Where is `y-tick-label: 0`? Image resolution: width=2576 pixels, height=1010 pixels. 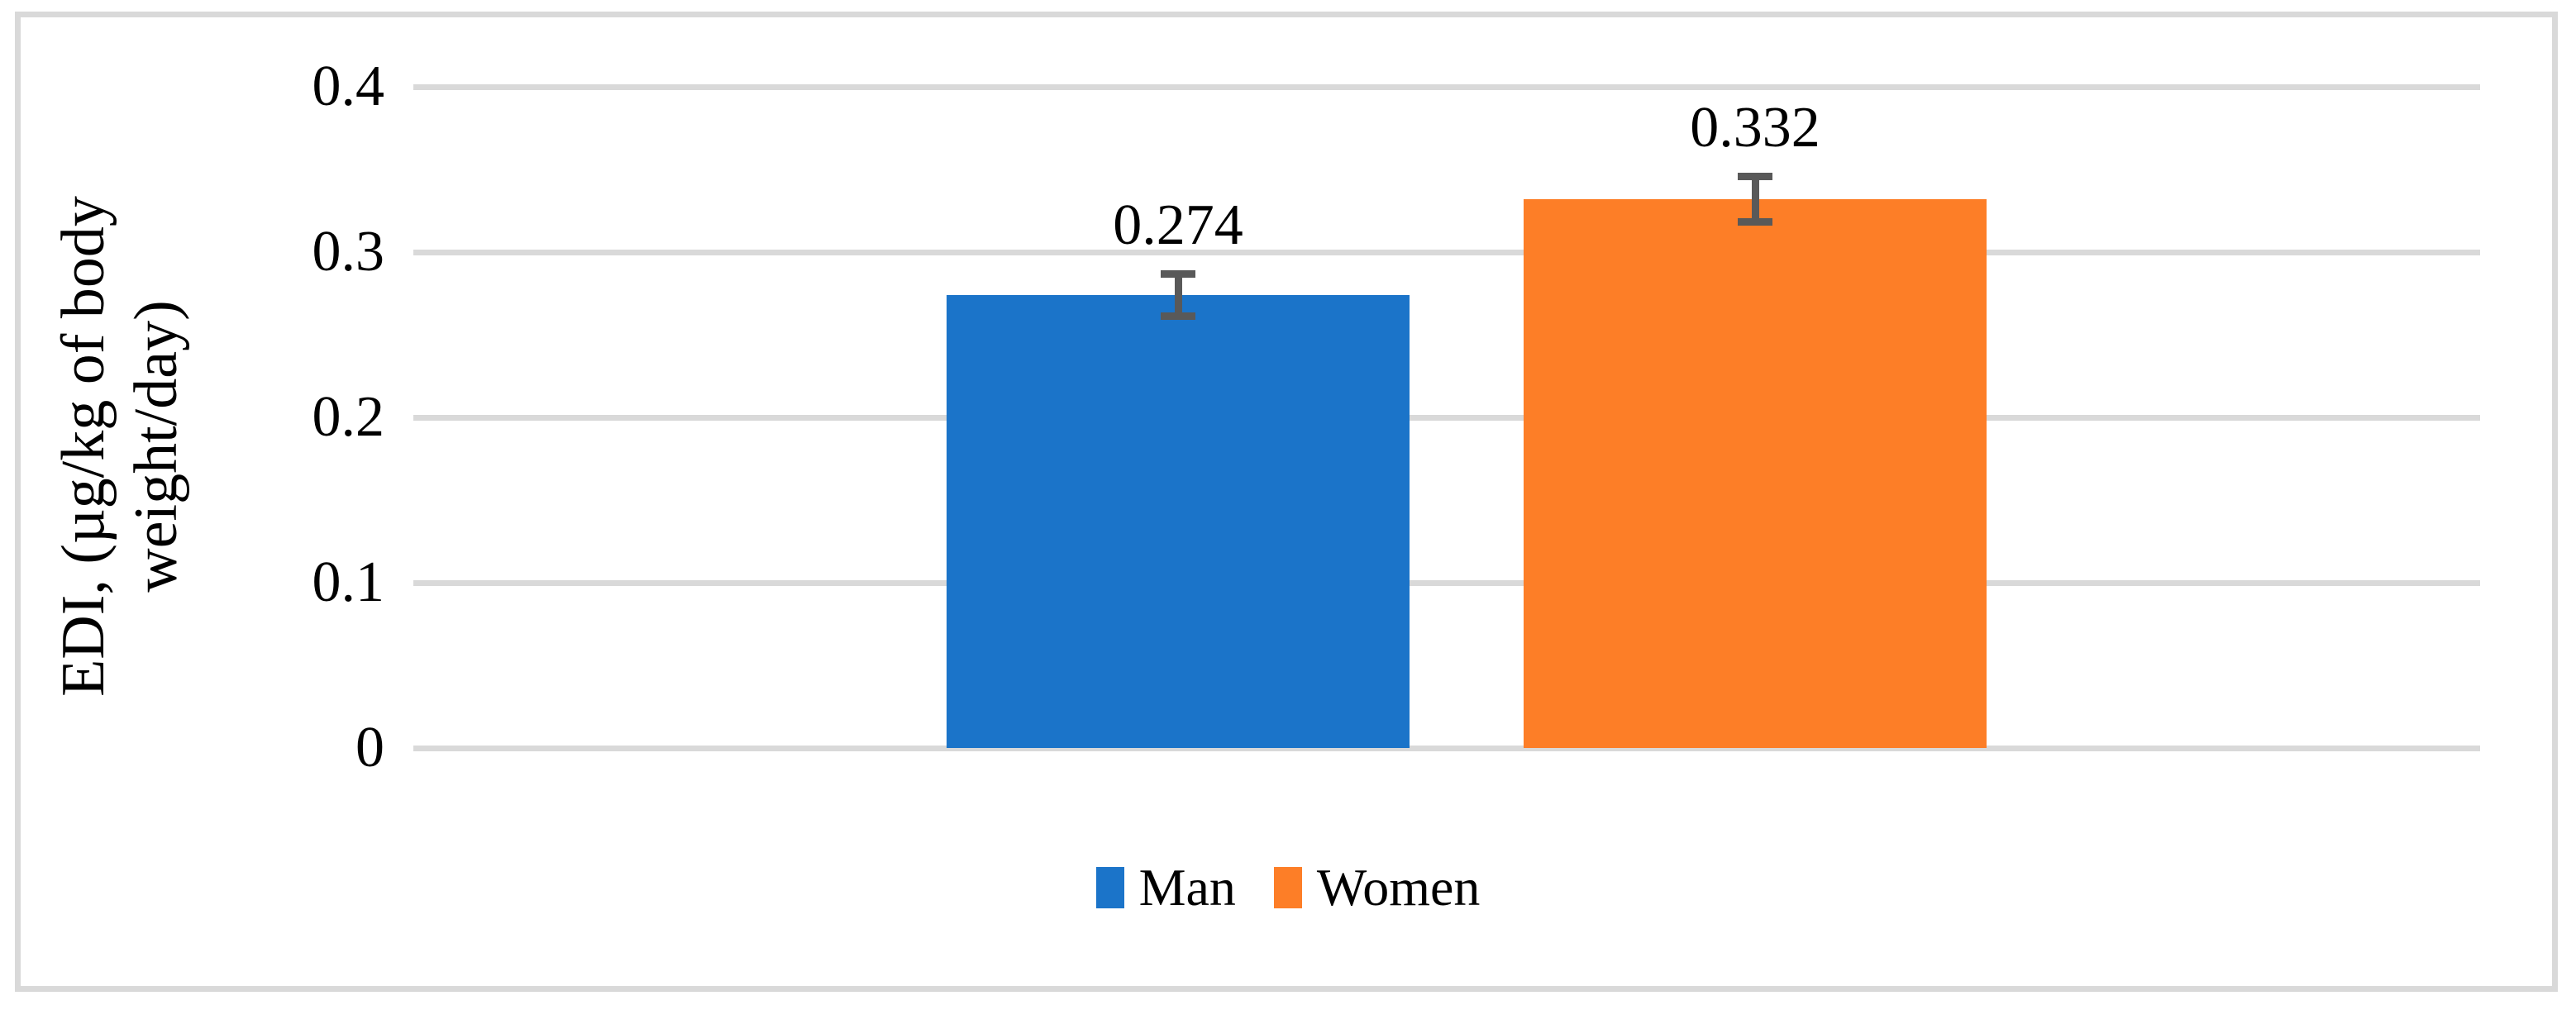
y-tick-label: 0 is located at coordinates (369, 747).